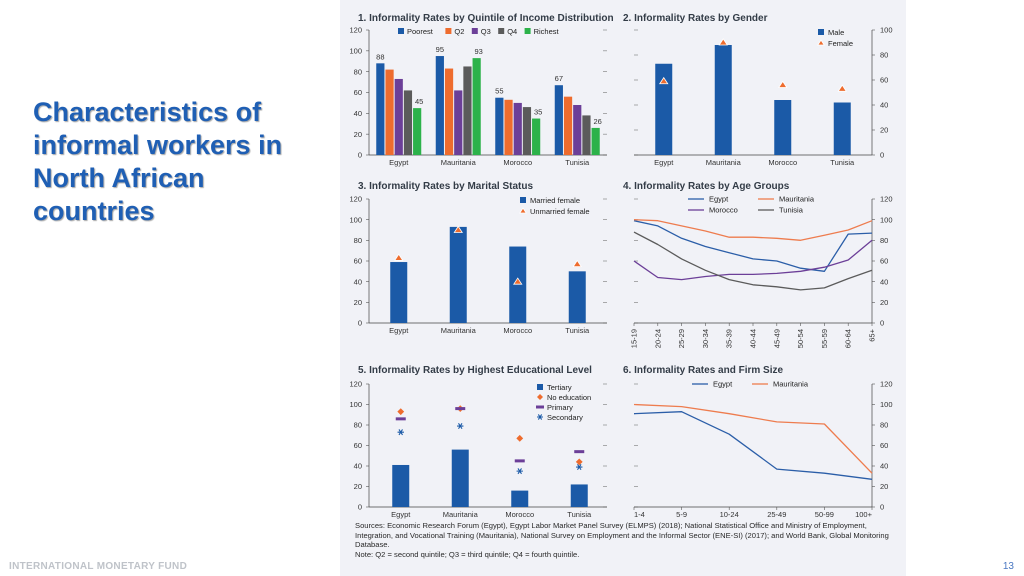  What do you see at coordinates (517, 128) in the screenshot?
I see `bar-q3-morocco` at bounding box center [517, 128].